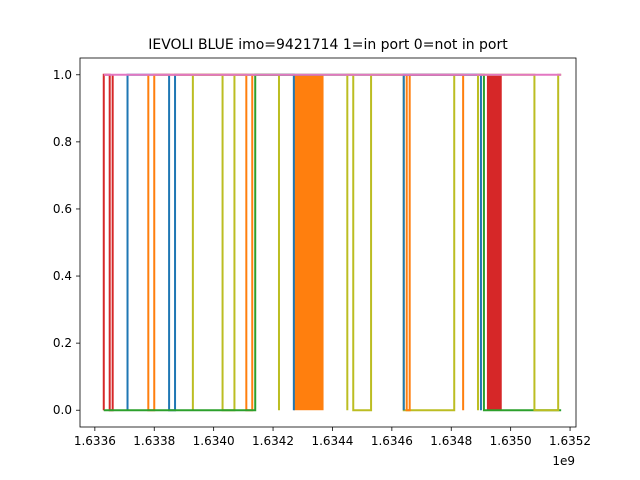 This screenshot has width=640, height=480. What do you see at coordinates (273, 441) in the screenshot?
I see `x-tick-label: 1.6342` at bounding box center [273, 441].